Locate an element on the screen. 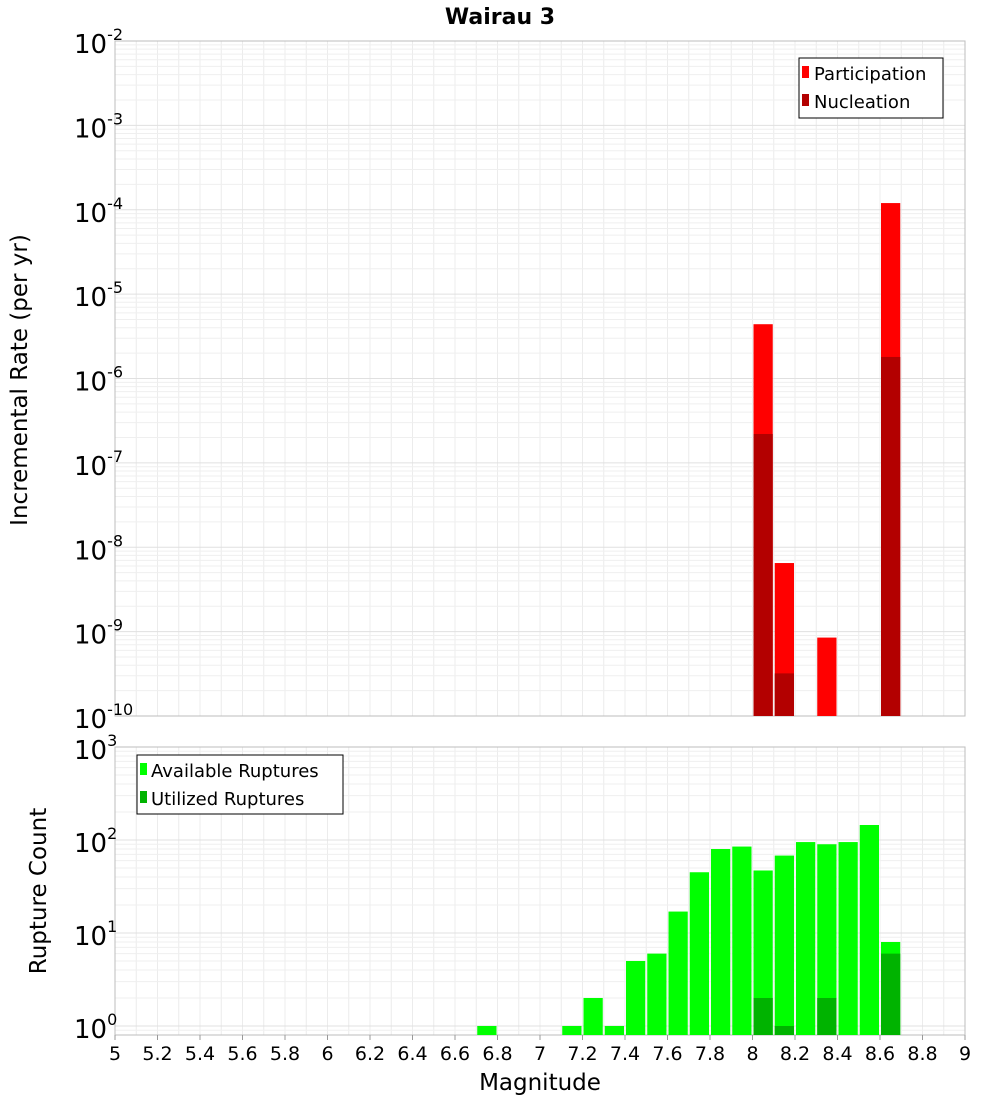 The image size is (1000, 1100). top-y-axis-label: Incremental Rate (per yr) is located at coordinates (20, 380).